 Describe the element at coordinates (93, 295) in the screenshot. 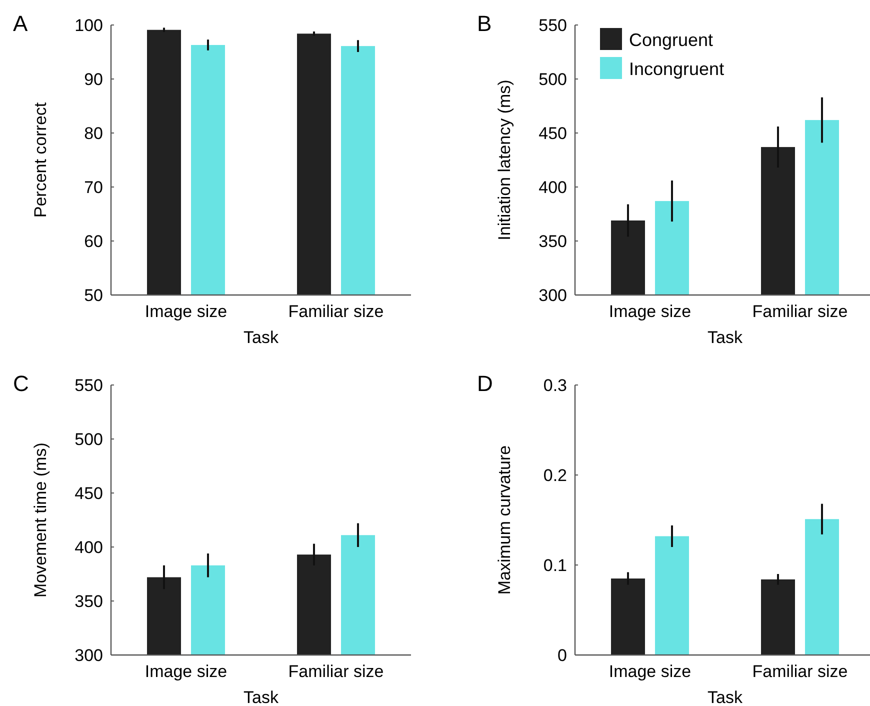

I see `y-tick-label: 50` at that location.